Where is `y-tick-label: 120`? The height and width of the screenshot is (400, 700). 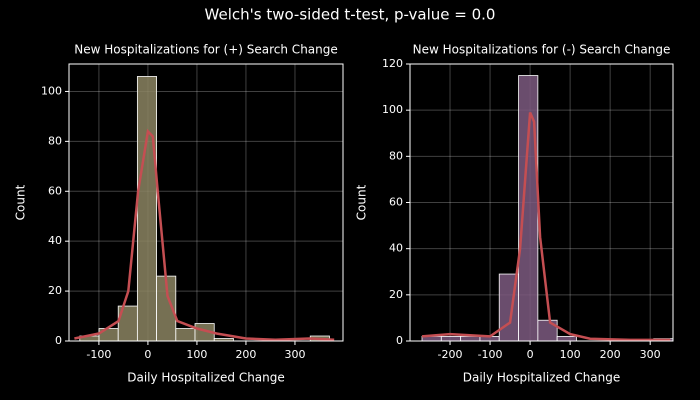 y-tick-label: 120 is located at coordinates (392, 63).